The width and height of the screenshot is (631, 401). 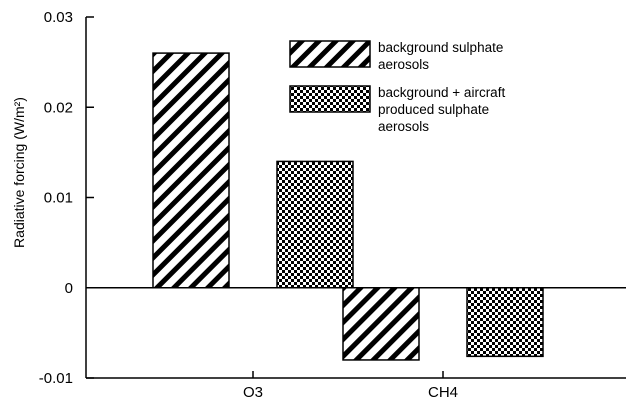 I want to click on x-tick-label: O3, so click(x=253, y=392).